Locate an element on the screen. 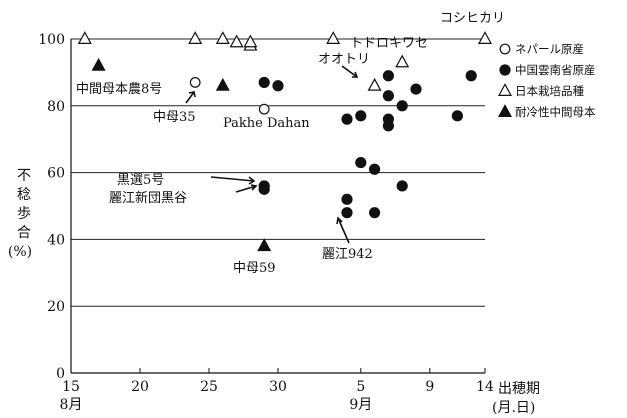 The width and height of the screenshot is (627, 418). y-tick-label: 0 is located at coordinates (60, 374).